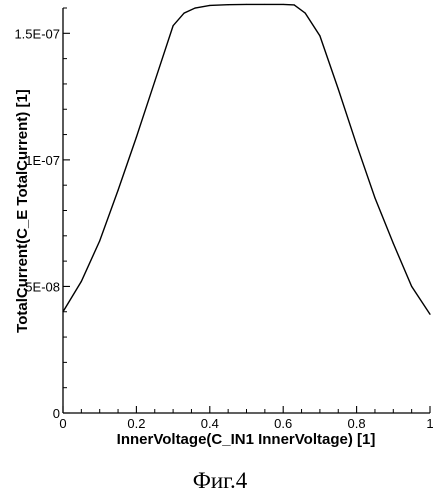 This screenshot has width=440, height=499. Describe the element at coordinates (37, 33) in the screenshot. I see `y-tick-label: 1.5E-07` at that location.